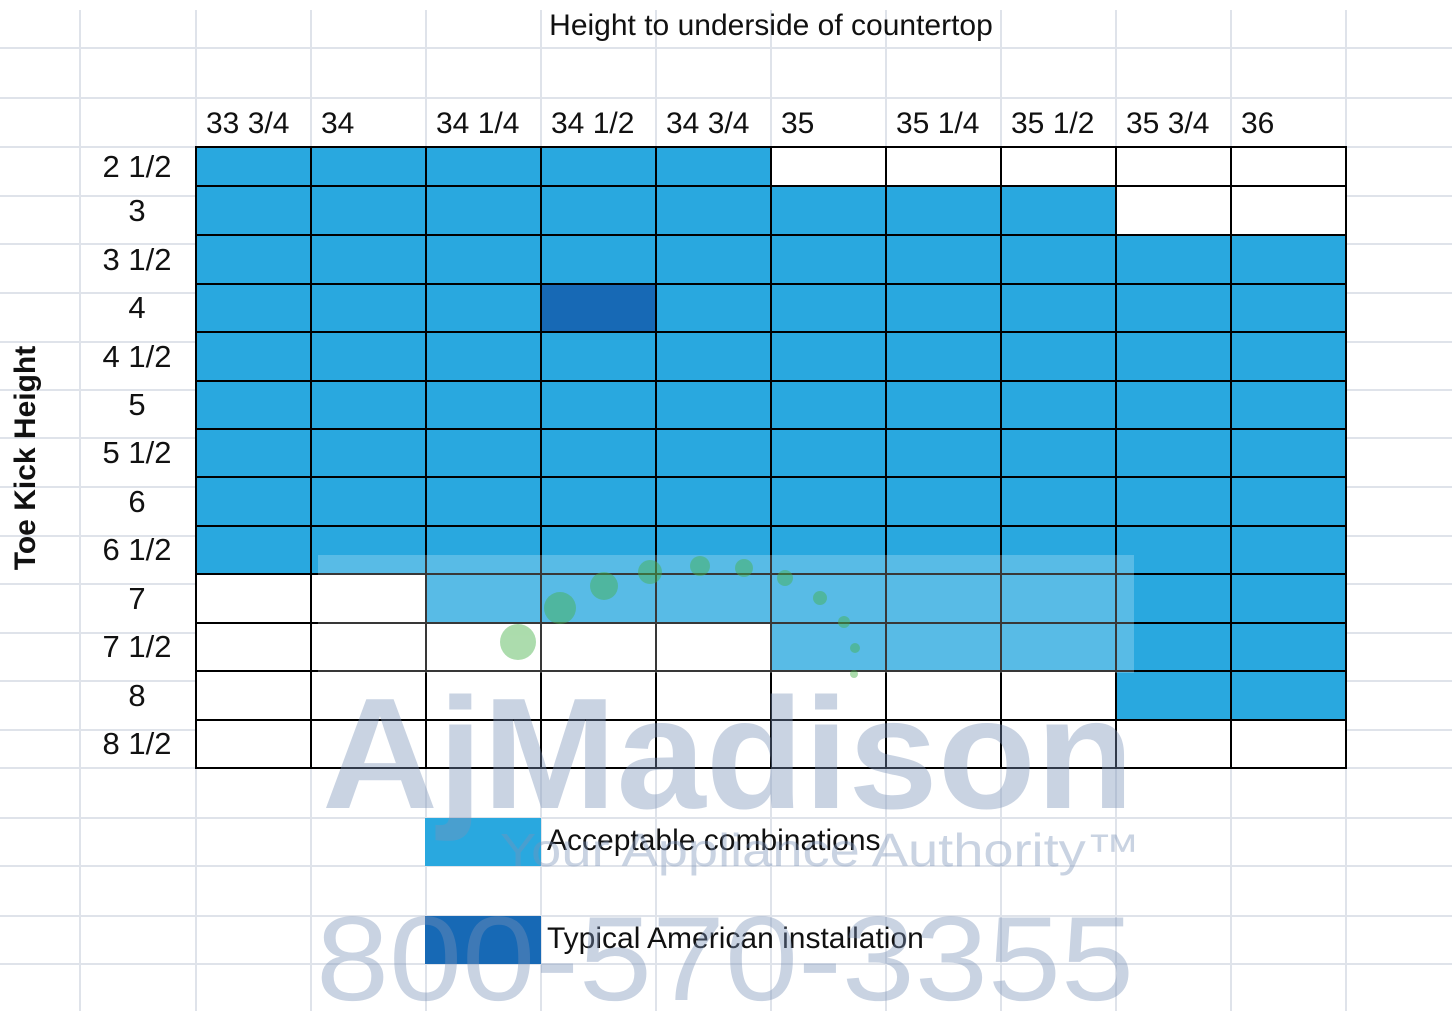 The image size is (1452, 1011). What do you see at coordinates (713, 405) in the screenshot?
I see `grid-cell-r5-c4` at bounding box center [713, 405].